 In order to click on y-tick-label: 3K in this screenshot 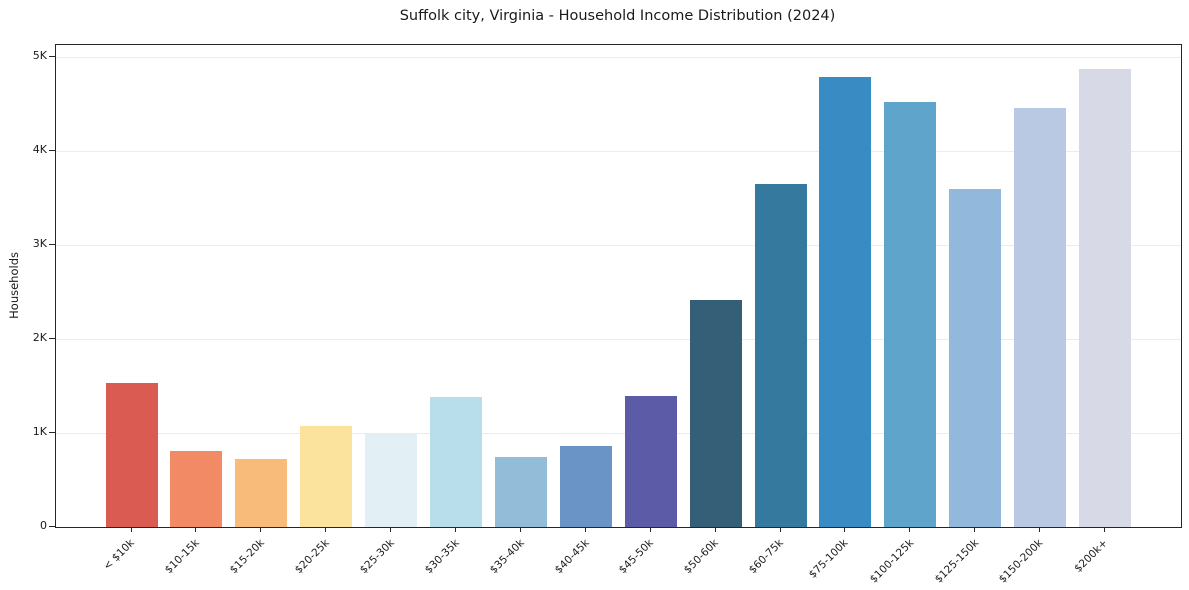, I will do `click(39, 244)`.